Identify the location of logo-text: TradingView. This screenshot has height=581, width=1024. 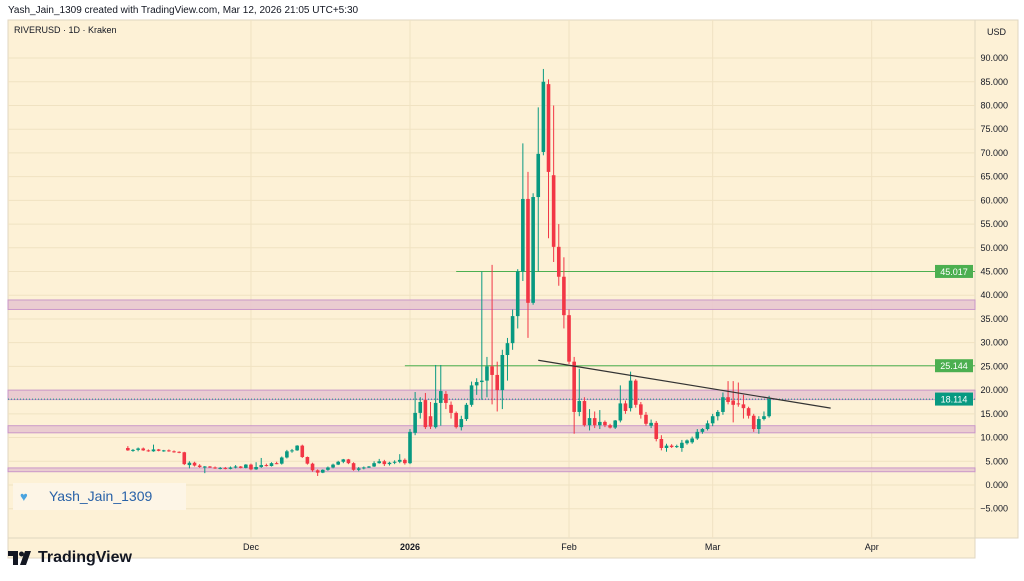
(85, 557).